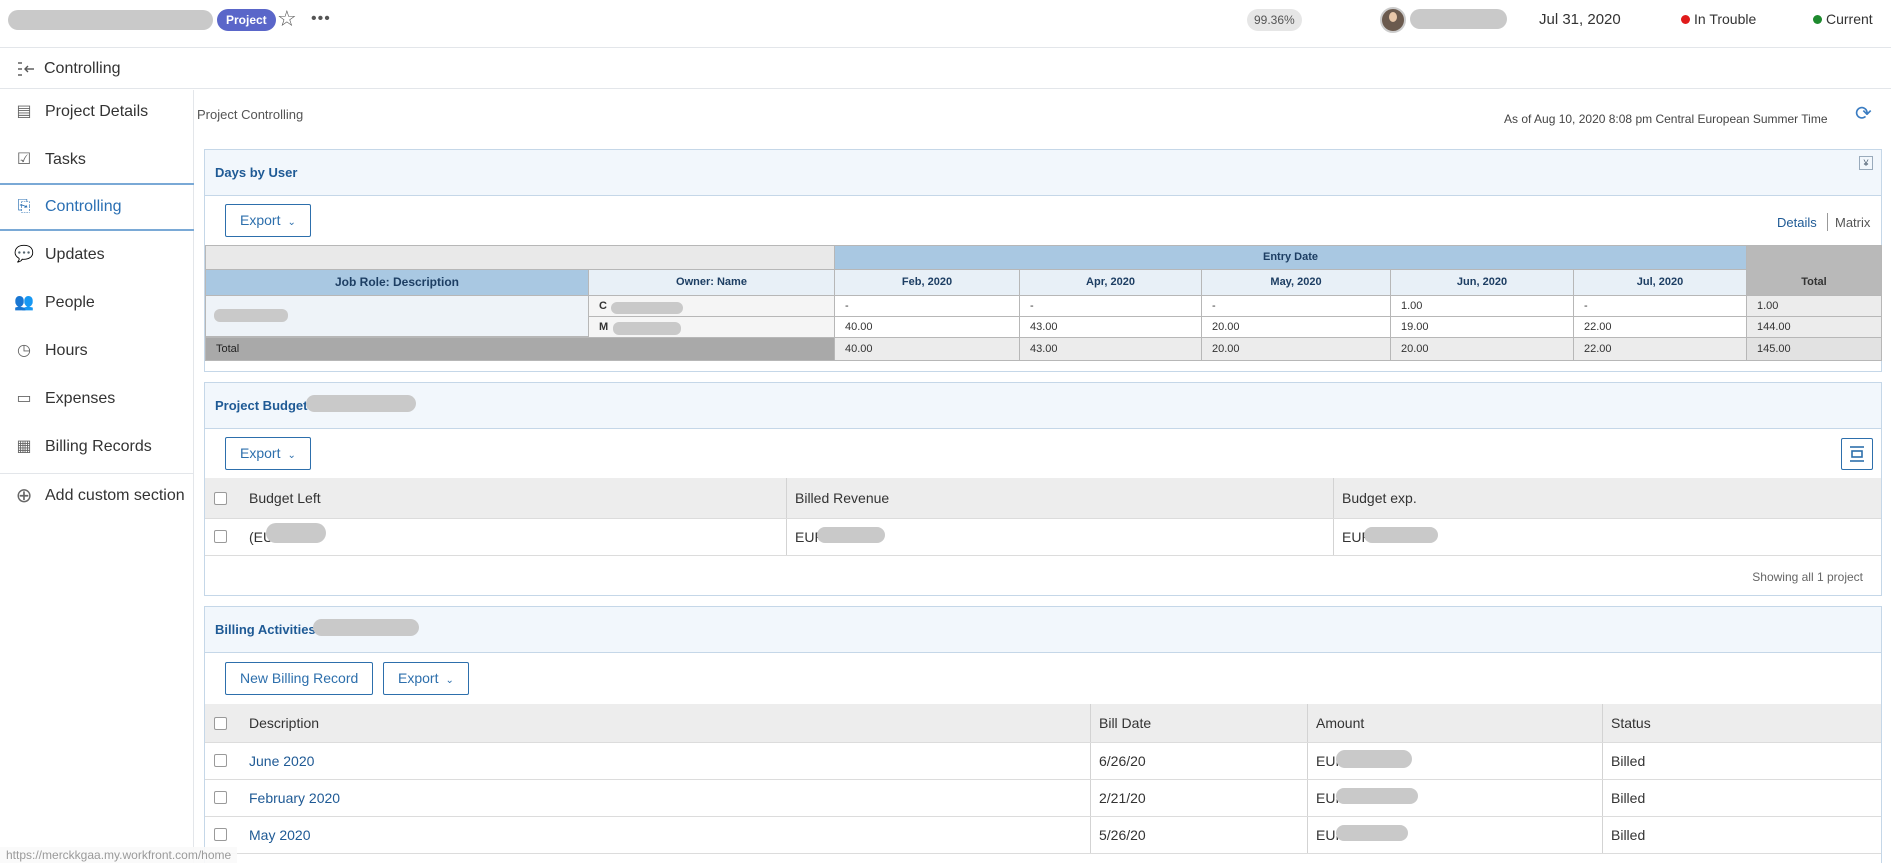 The image size is (1891, 863). What do you see at coordinates (1454, 723) in the screenshot?
I see `column-header-amount: Amount` at bounding box center [1454, 723].